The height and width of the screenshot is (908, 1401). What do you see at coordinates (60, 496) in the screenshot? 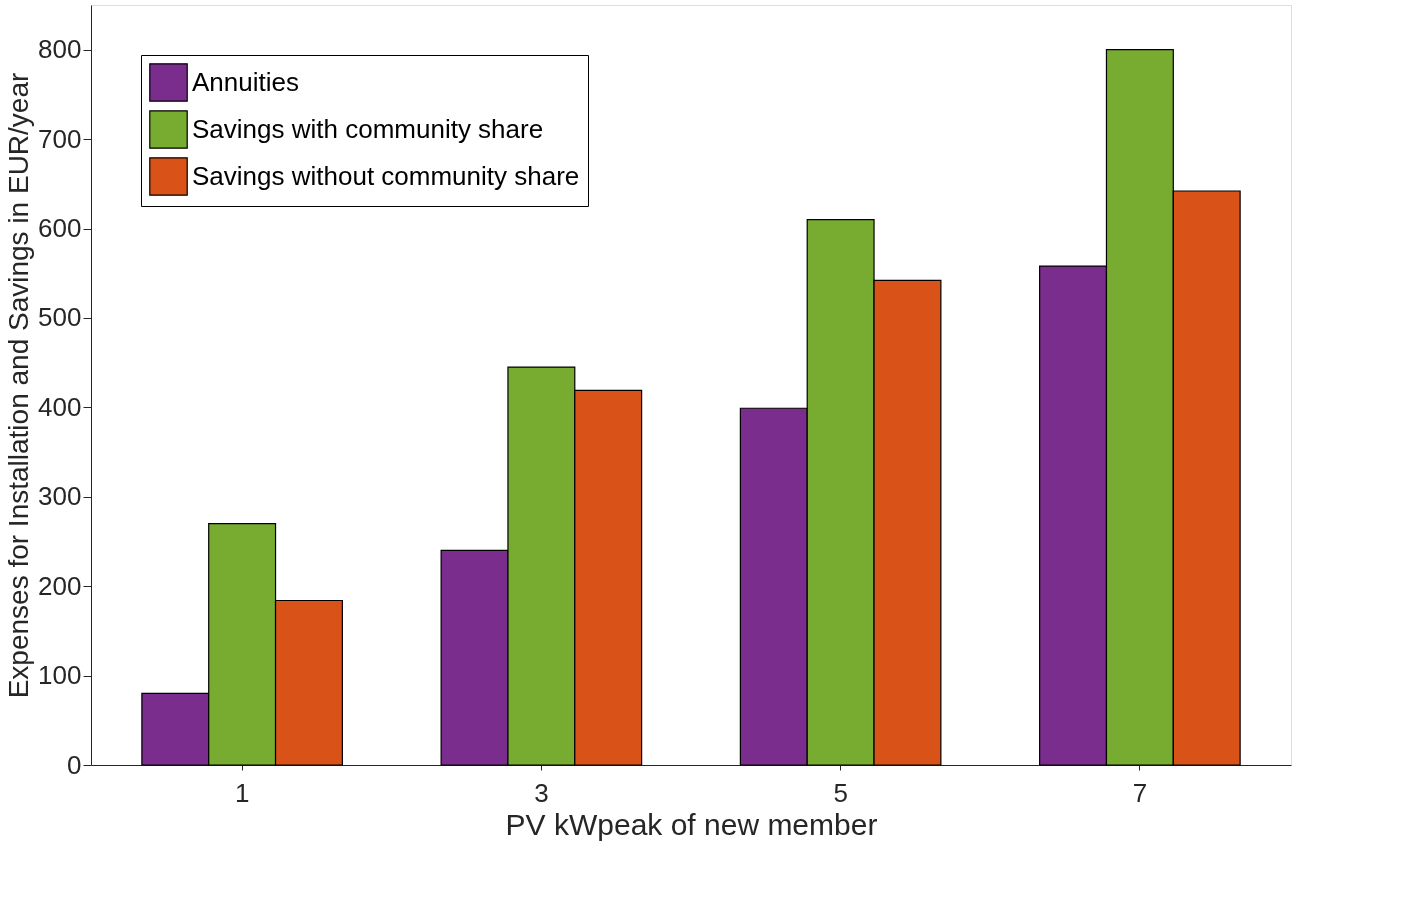
I see `y-tick-label: 300` at bounding box center [60, 496].